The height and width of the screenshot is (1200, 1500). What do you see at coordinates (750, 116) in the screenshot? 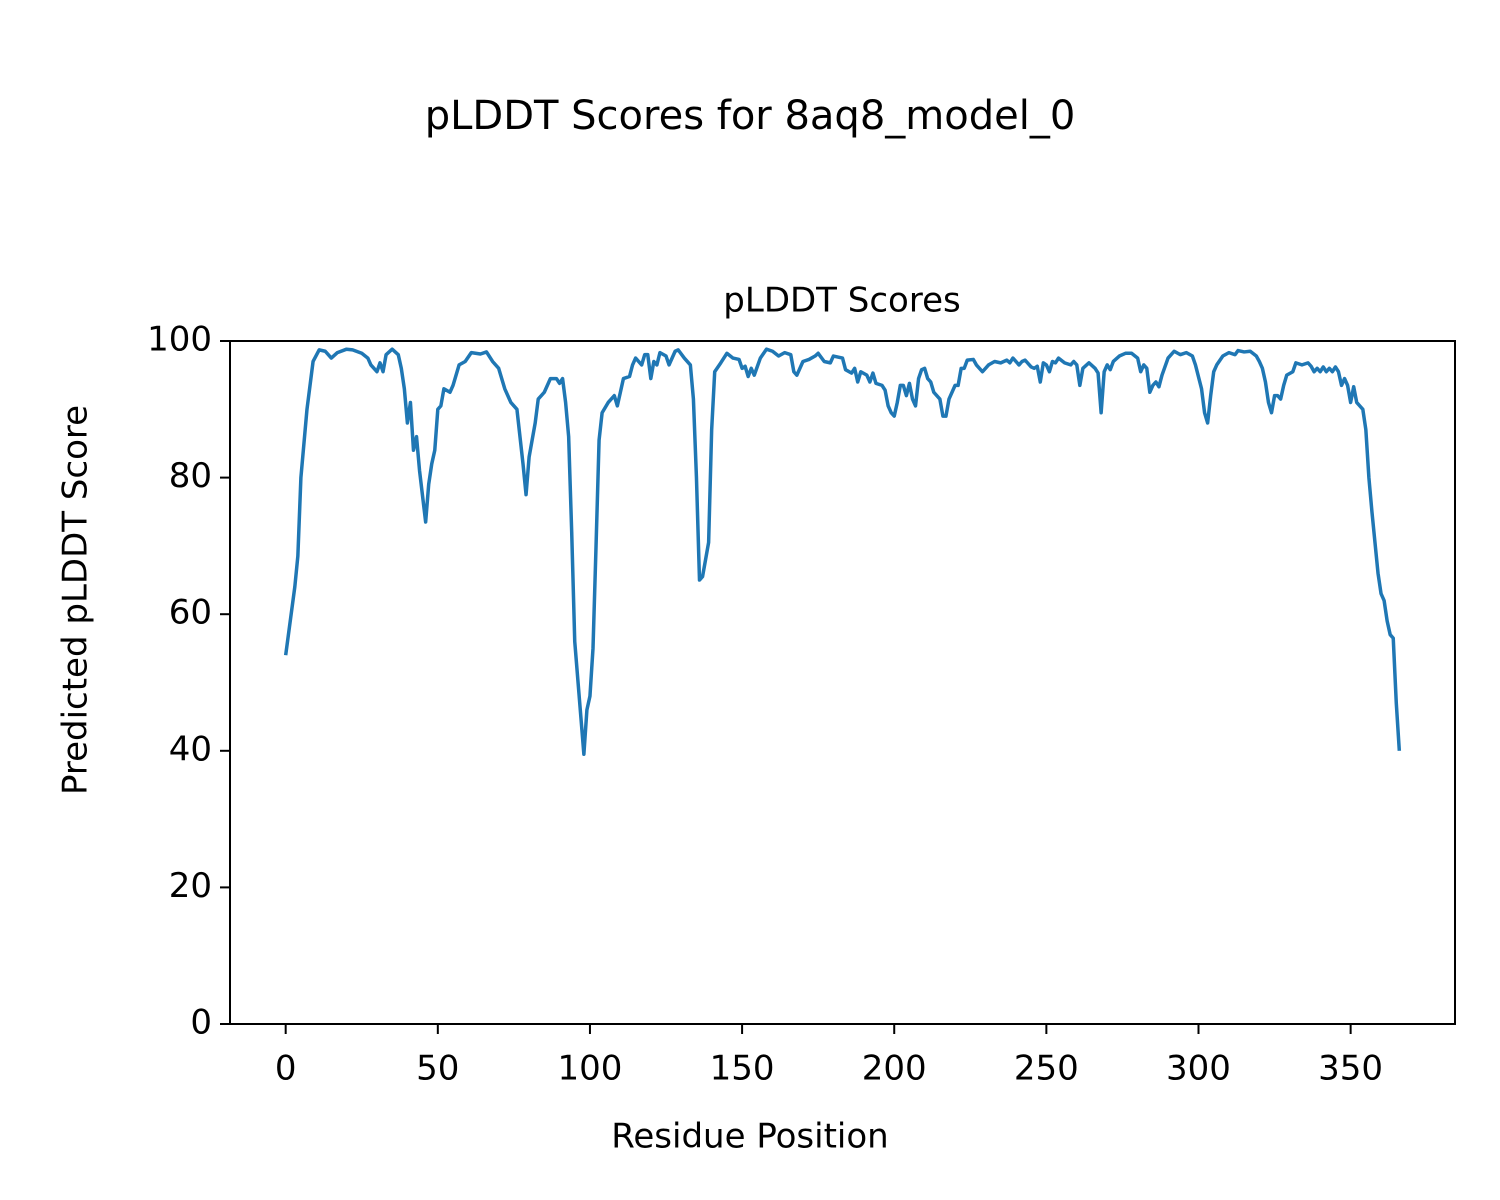
I see `chart-title: pLDDT Scores for 8aq8_model_0` at bounding box center [750, 116].